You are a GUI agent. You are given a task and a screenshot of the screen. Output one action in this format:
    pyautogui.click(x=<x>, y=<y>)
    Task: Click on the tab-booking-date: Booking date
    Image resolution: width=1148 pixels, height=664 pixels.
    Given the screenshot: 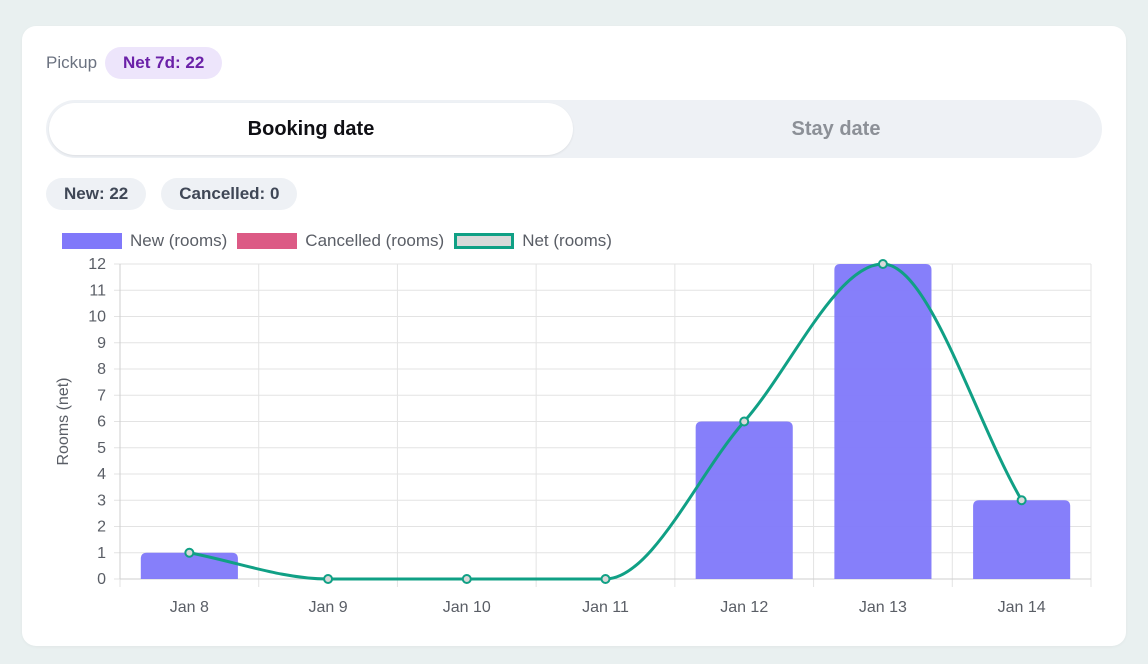 What is the action you would take?
    pyautogui.click(x=311, y=129)
    